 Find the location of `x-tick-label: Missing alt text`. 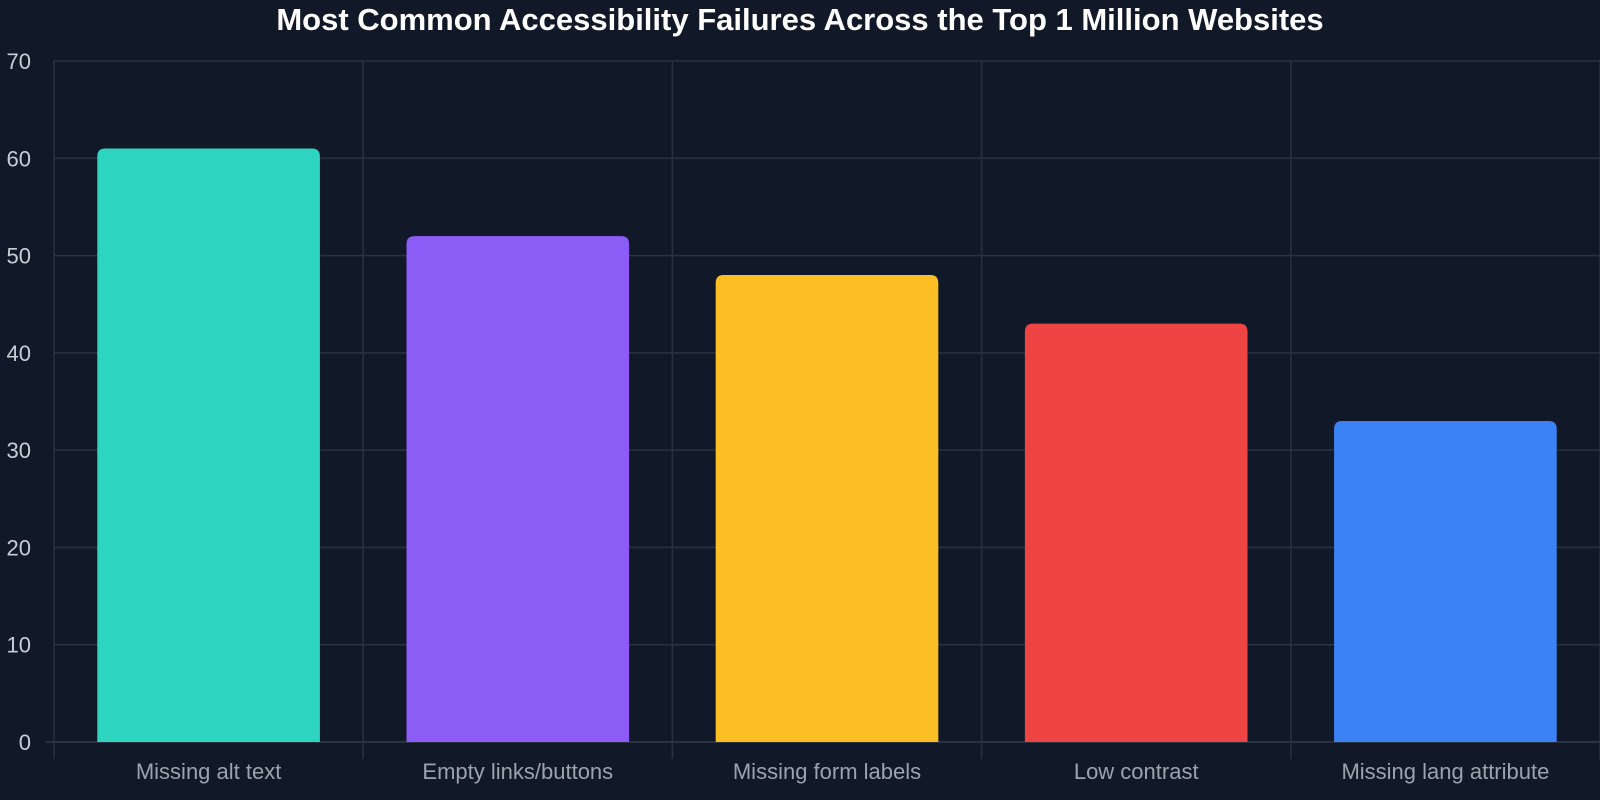

x-tick-label: Missing alt text is located at coordinates (209, 771).